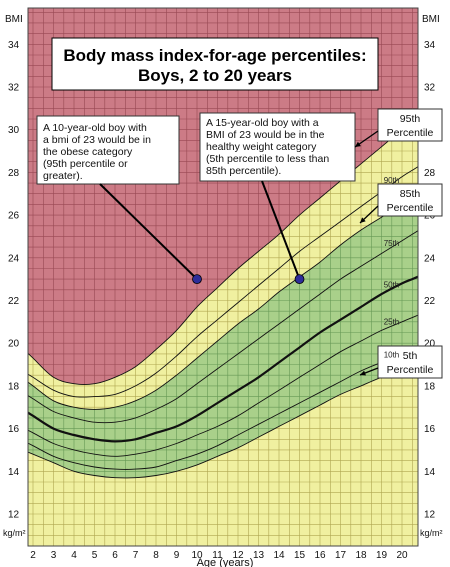 This screenshot has width=450, height=567. What do you see at coordinates (243, 171) in the screenshot?
I see `callout-healthy-line: 85th percentile).` at bounding box center [243, 171].